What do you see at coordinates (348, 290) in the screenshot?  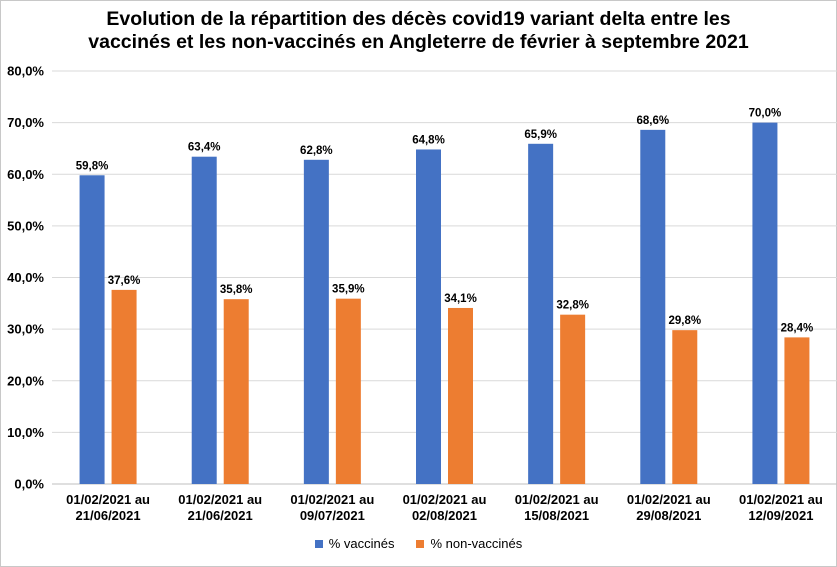 I see `data-label: 35,9%` at bounding box center [348, 290].